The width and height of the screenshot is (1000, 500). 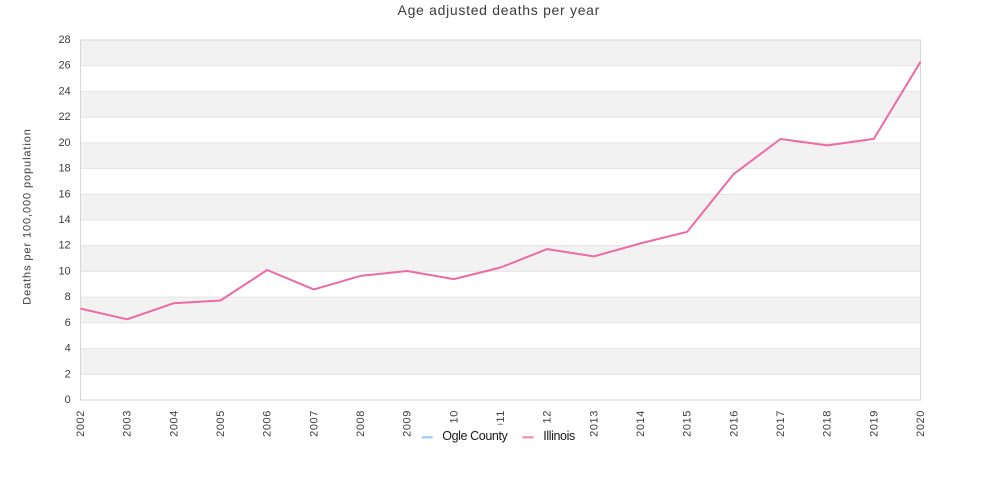 I want to click on svg-text: 2004, so click(x=174, y=423).